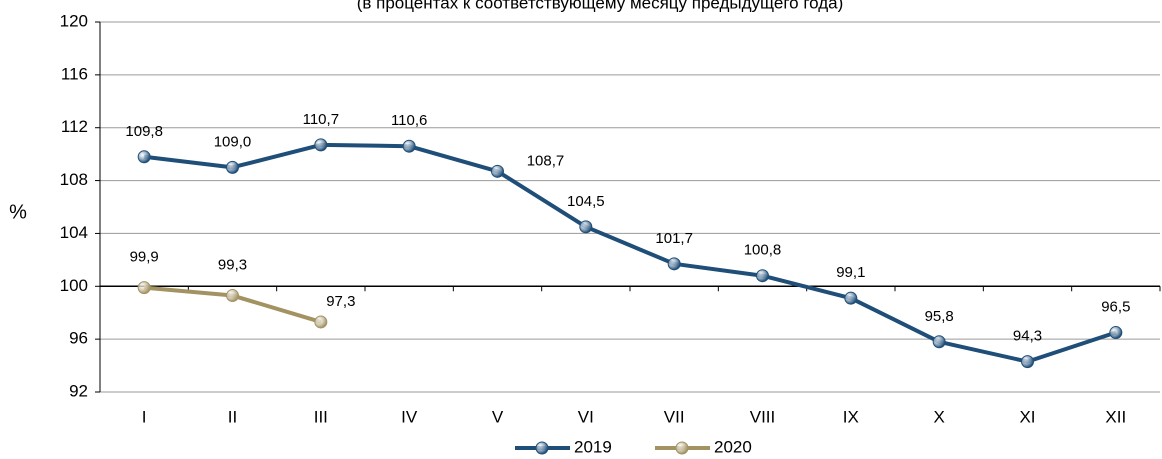 The height and width of the screenshot is (459, 1162). What do you see at coordinates (586, 416) in the screenshot?
I see `x-tick-label: VI` at bounding box center [586, 416].